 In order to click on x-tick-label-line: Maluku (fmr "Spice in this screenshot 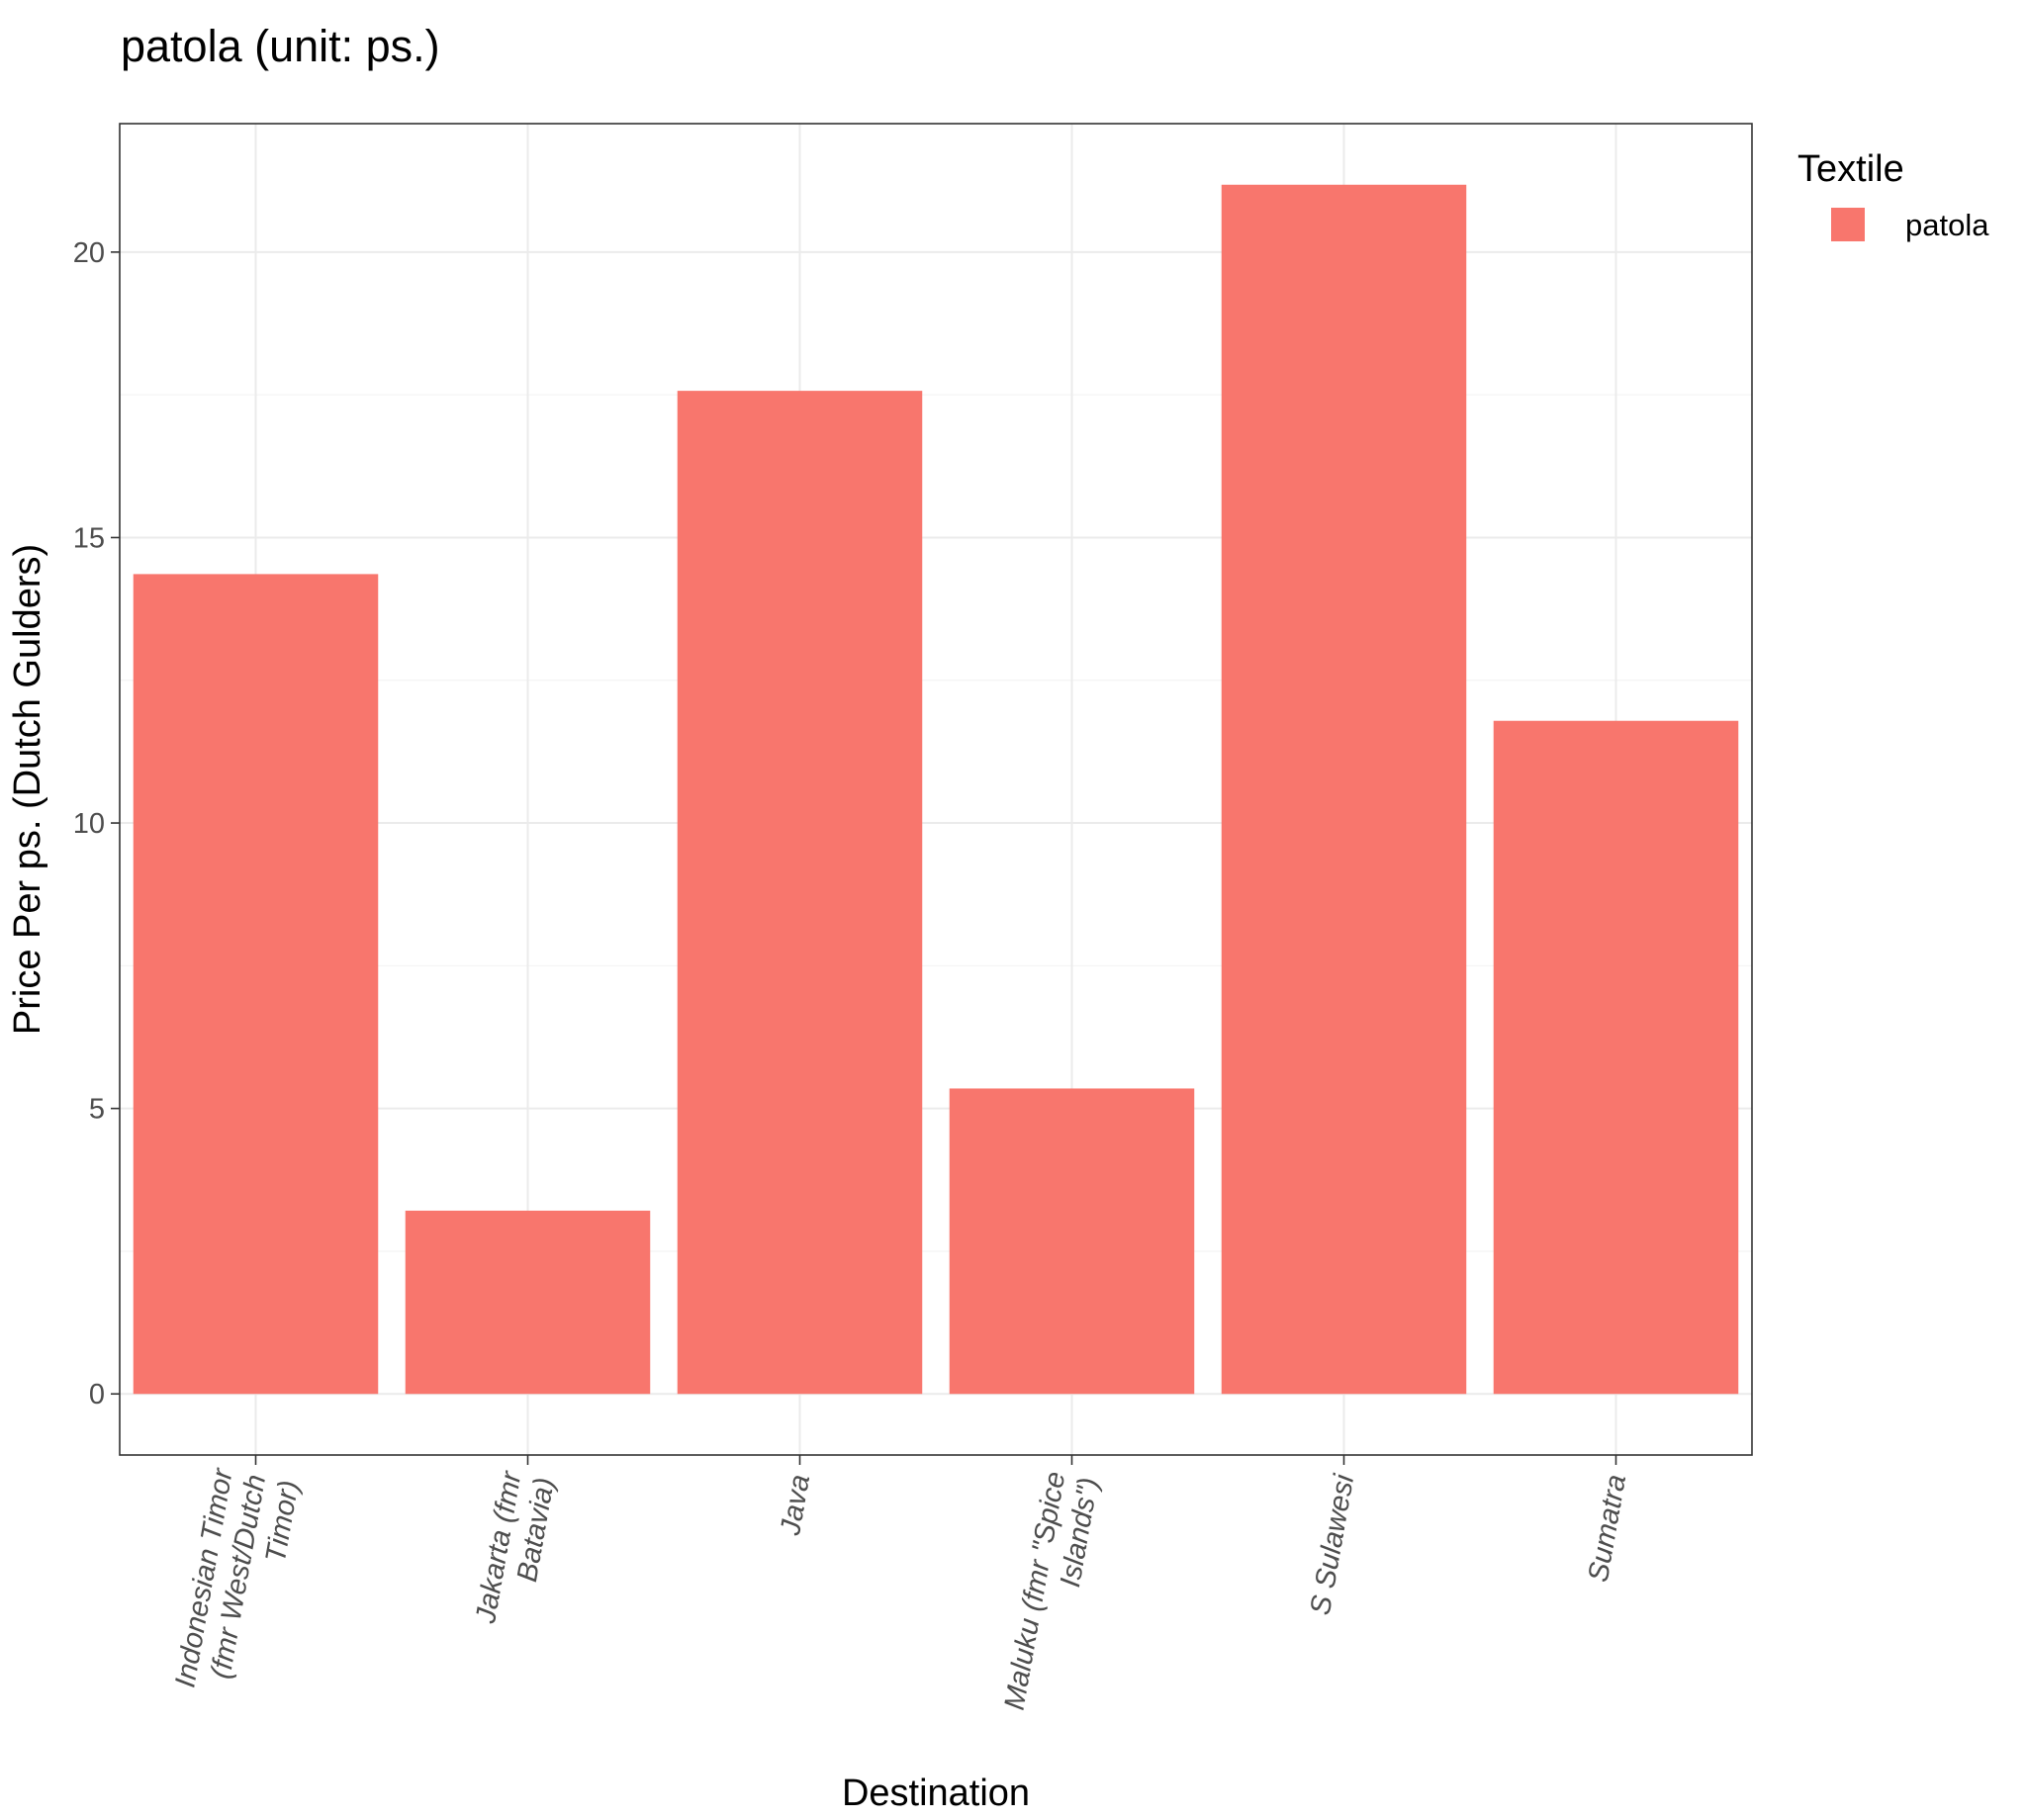, I will do `click(1035, 1590)`.